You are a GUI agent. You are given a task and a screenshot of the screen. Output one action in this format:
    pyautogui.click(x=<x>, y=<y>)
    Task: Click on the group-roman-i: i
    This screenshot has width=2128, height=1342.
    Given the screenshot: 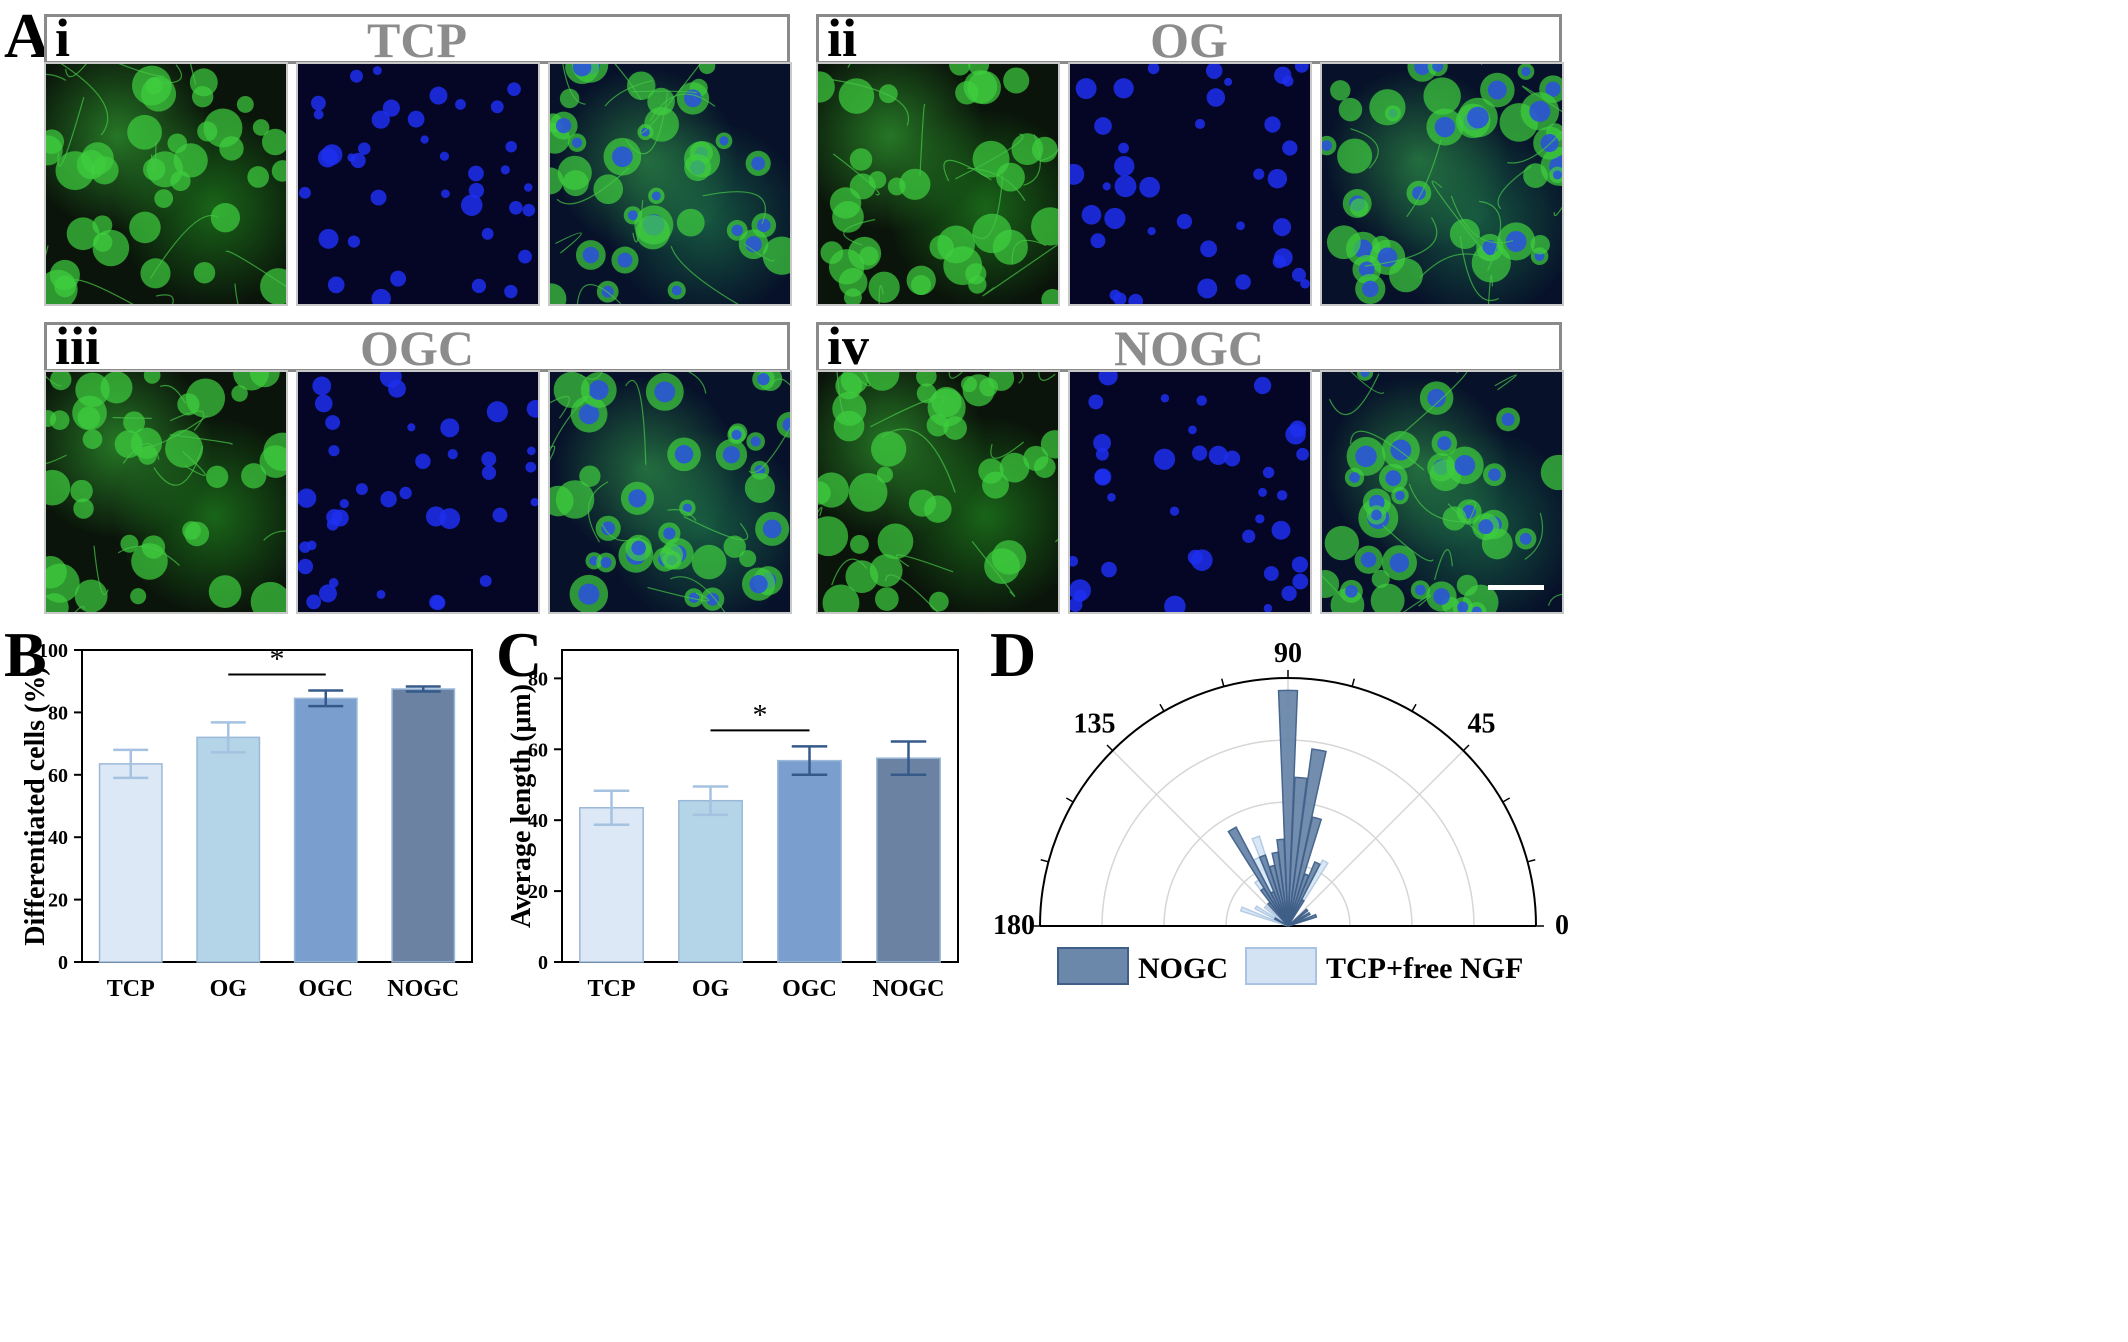 What is the action you would take?
    pyautogui.click(x=63, y=38)
    